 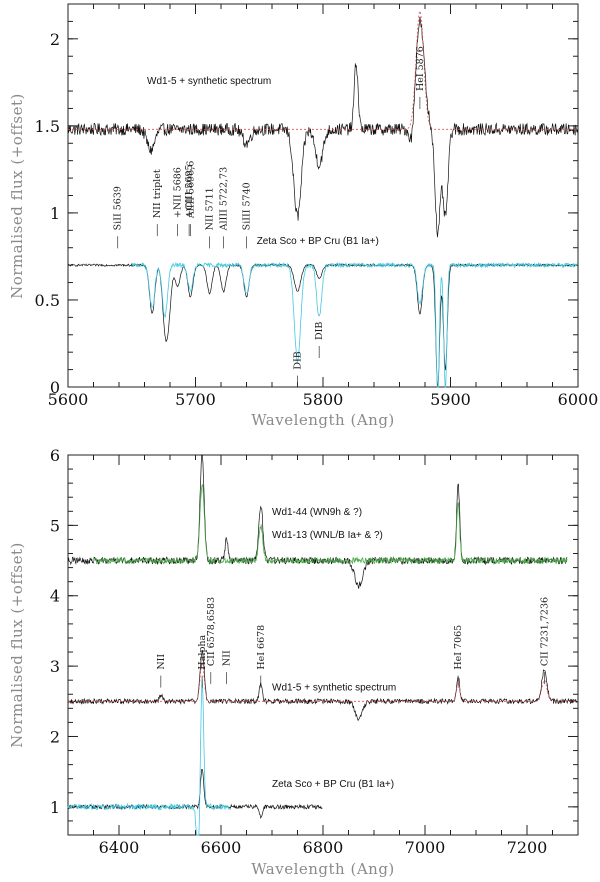 What do you see at coordinates (210, 208) in the screenshot?
I see `line-id-label: NII 5711` at bounding box center [210, 208].